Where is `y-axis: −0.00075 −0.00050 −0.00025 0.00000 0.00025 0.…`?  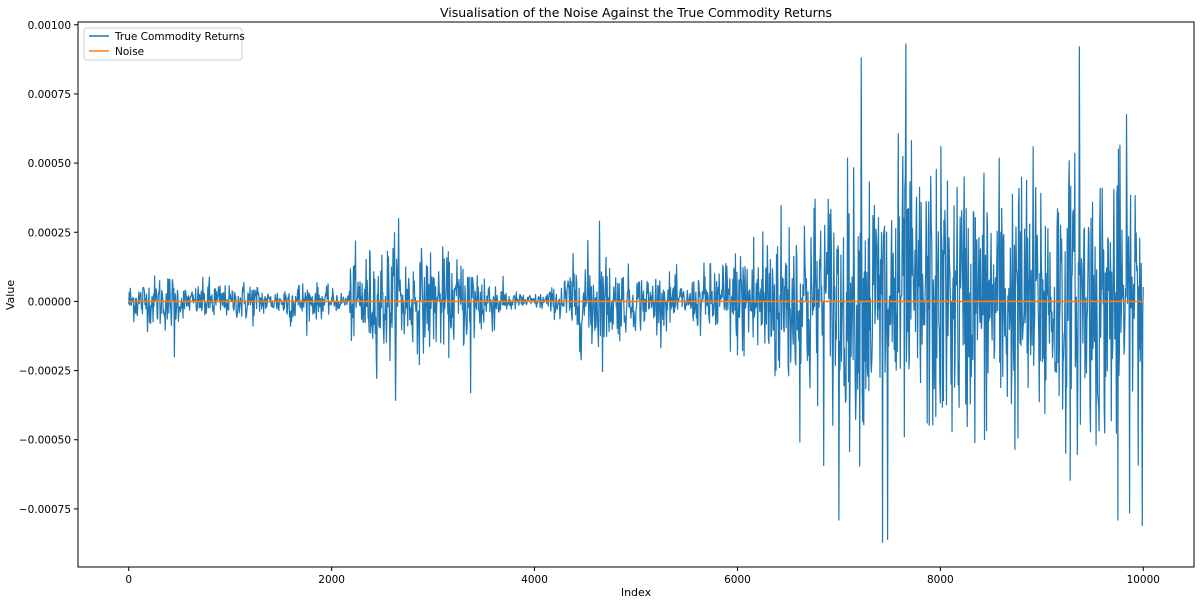 y-axis: −0.00075 −0.00050 −0.00025 0.00000 0.00025 0.… is located at coordinates (48, 268).